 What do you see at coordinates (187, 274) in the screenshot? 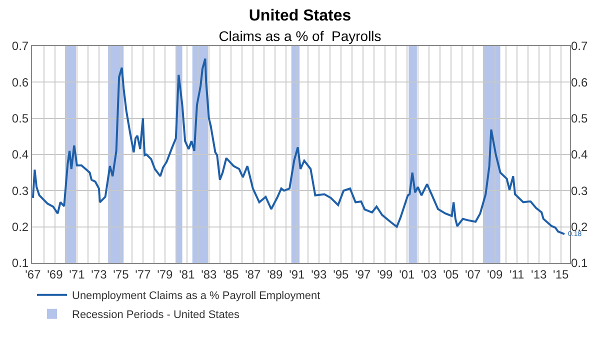
I see `x-tick-label: '81` at bounding box center [187, 274].